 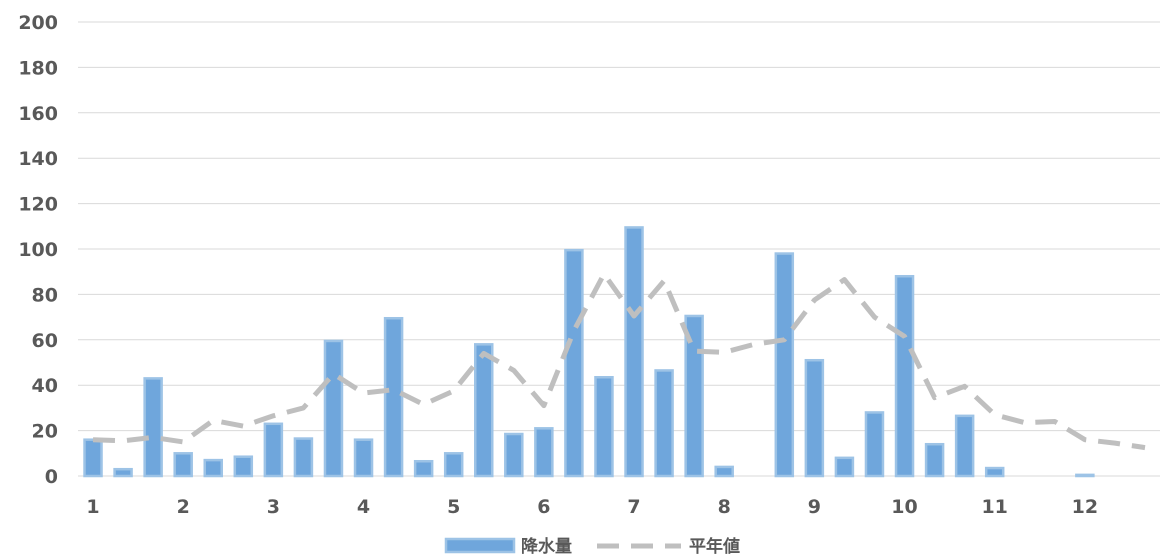 What do you see at coordinates (38, 159) in the screenshot?
I see `y-tick-label: 140` at bounding box center [38, 159].